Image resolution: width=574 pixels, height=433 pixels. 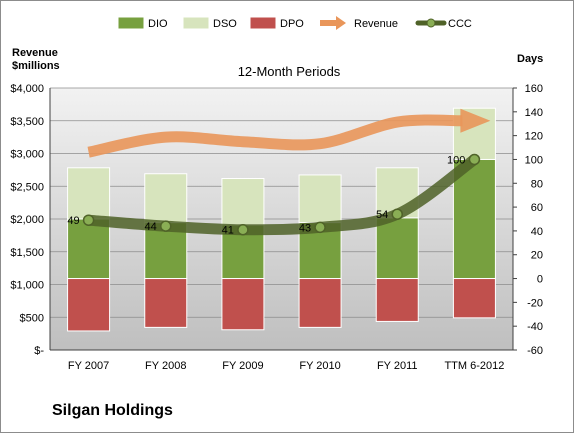 I want to click on right-tick-label: 100, so click(x=534, y=160).